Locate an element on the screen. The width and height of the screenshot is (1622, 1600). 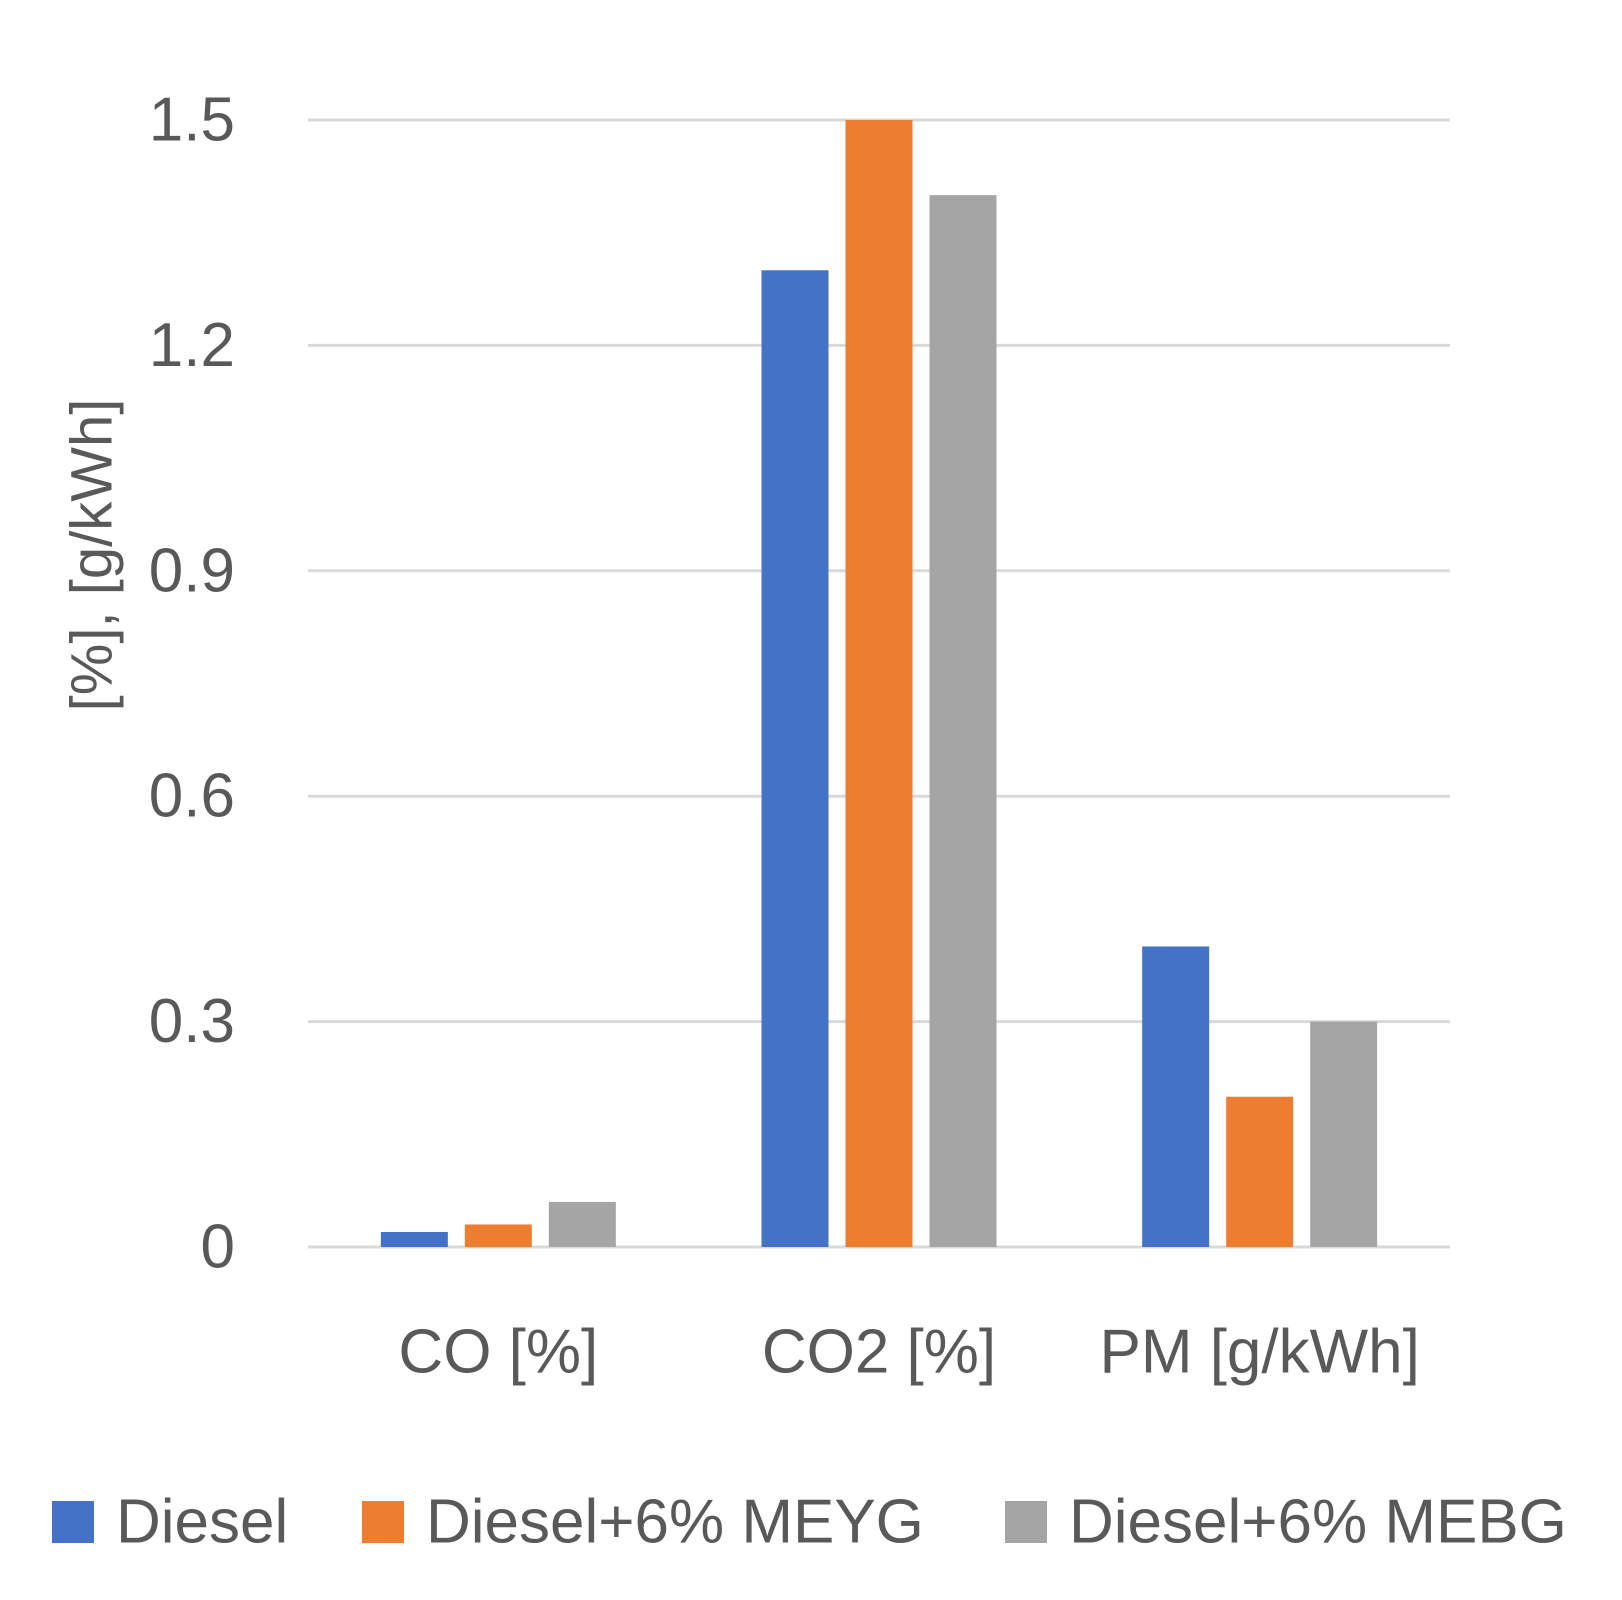
bar-series1-cat0 is located at coordinates (498, 1235).